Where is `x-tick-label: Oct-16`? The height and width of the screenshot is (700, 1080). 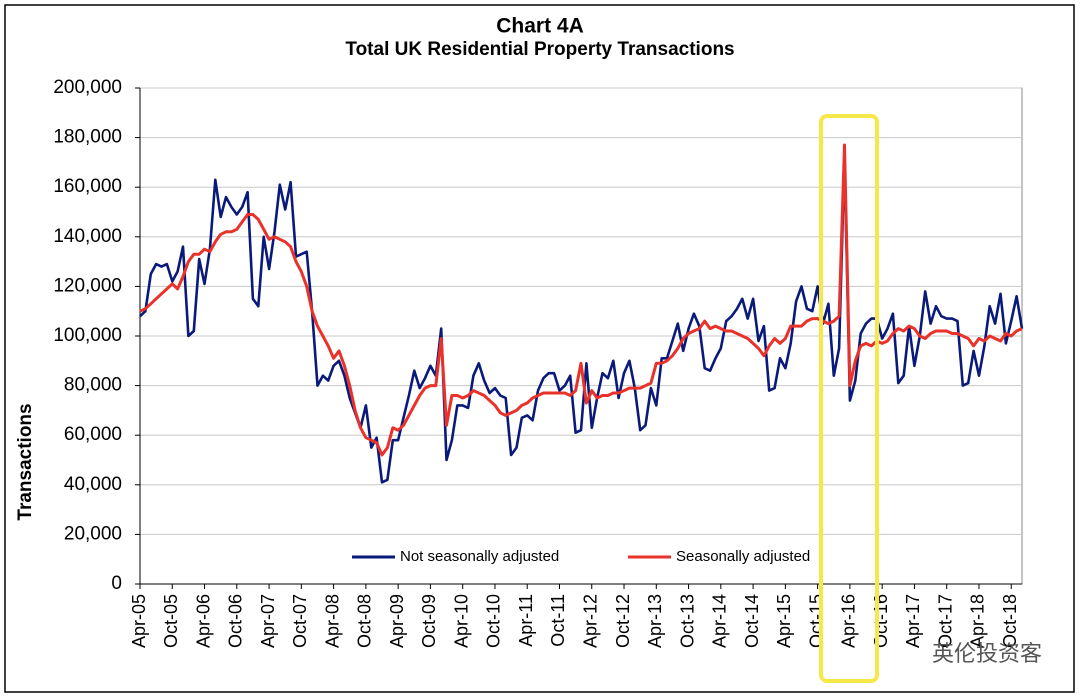
x-tick-label: Oct-16 is located at coordinates (881, 621).